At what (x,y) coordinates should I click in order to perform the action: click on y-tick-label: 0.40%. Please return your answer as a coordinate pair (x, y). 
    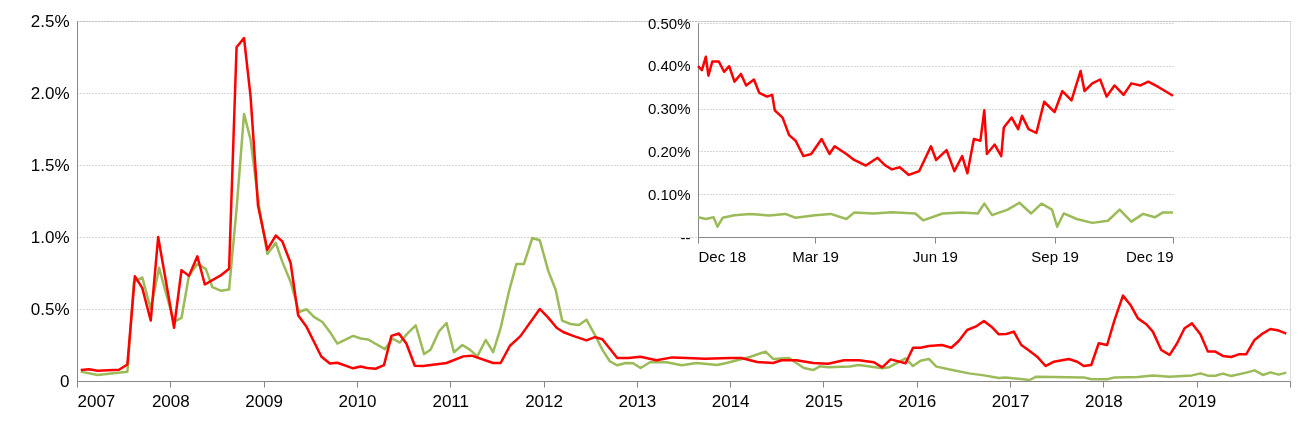
    Looking at the image, I should click on (669, 66).